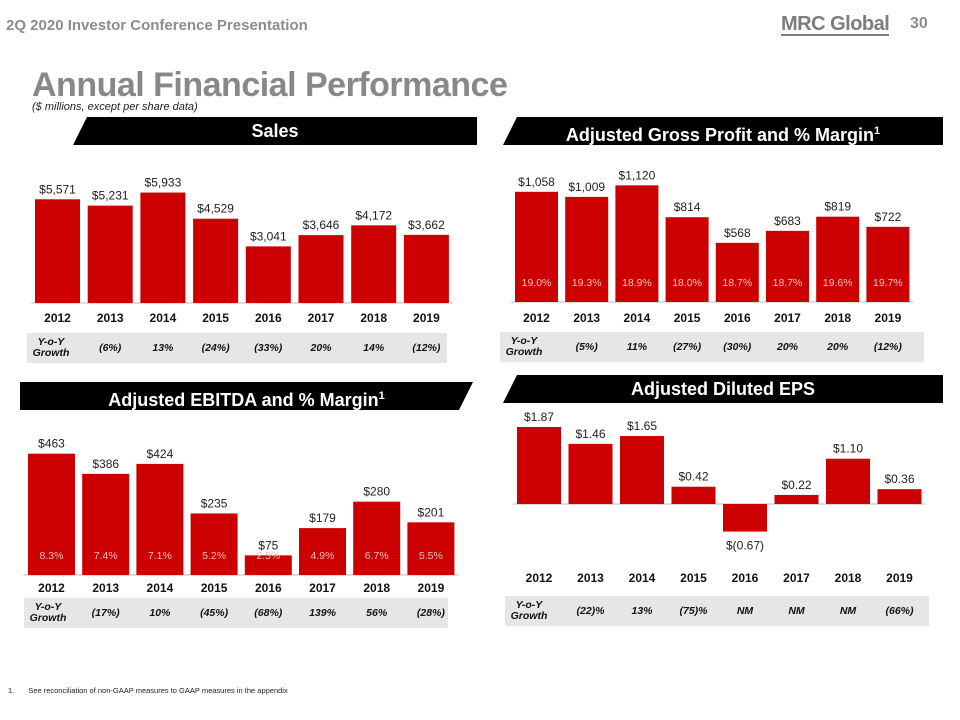  I want to click on gross-profit-value-label: $683, so click(787, 221).